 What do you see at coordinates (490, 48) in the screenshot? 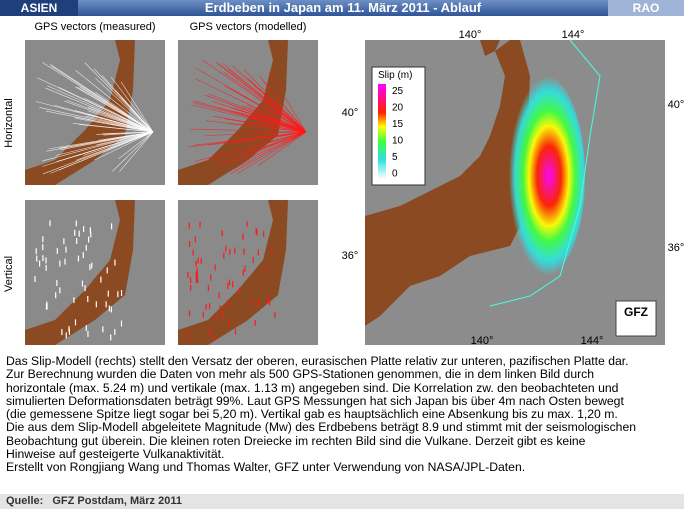
I see `hokkaido` at bounding box center [490, 48].